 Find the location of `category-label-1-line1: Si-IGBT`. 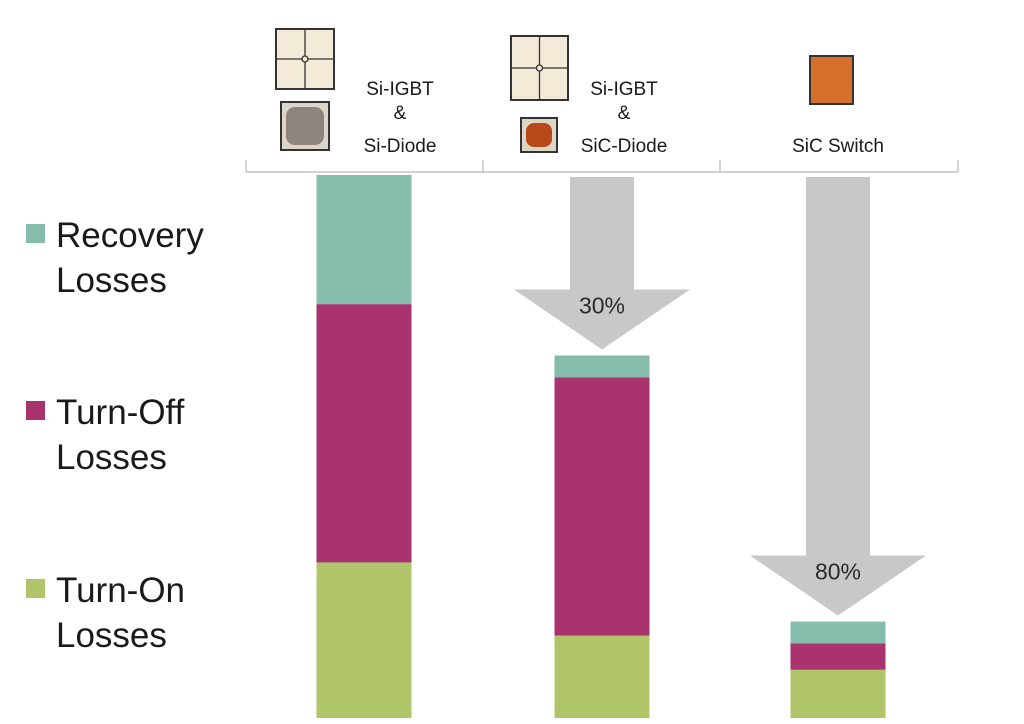

category-label-1-line1: Si-IGBT is located at coordinates (400, 89).